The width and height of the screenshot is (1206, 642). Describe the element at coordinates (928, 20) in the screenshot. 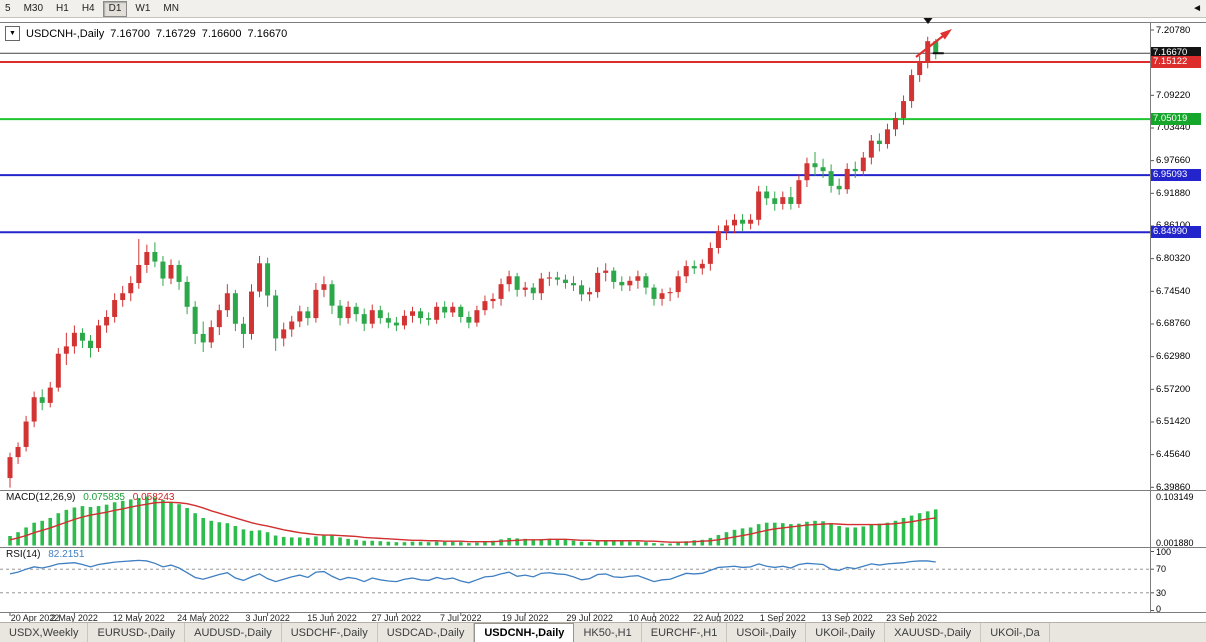

I see `triangle-marker-object` at that location.